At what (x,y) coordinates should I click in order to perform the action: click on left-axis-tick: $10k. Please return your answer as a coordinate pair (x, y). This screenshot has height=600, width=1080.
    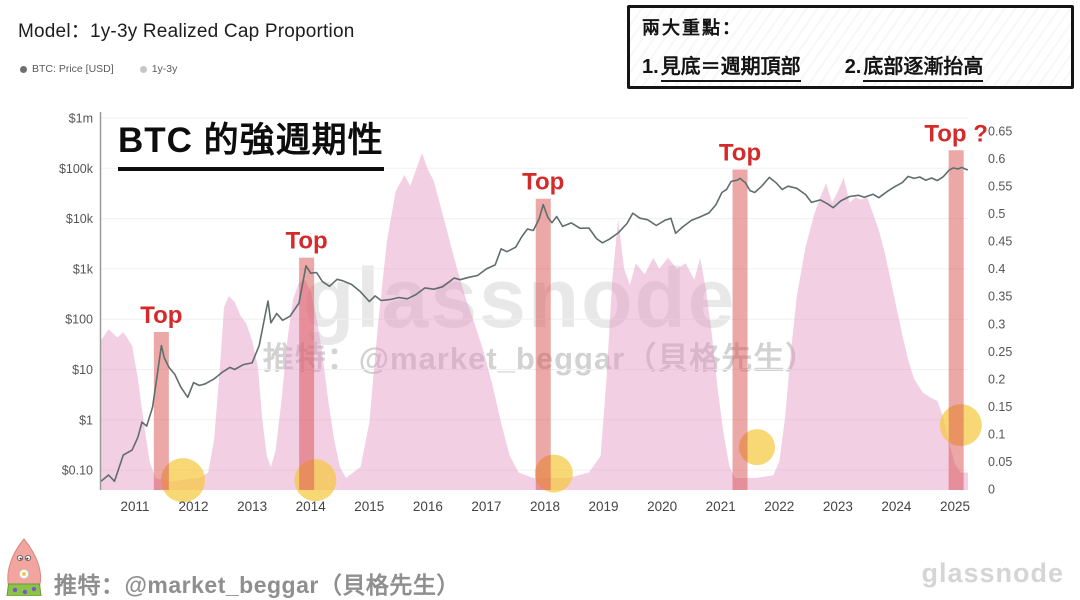
    Looking at the image, I should click on (80, 219).